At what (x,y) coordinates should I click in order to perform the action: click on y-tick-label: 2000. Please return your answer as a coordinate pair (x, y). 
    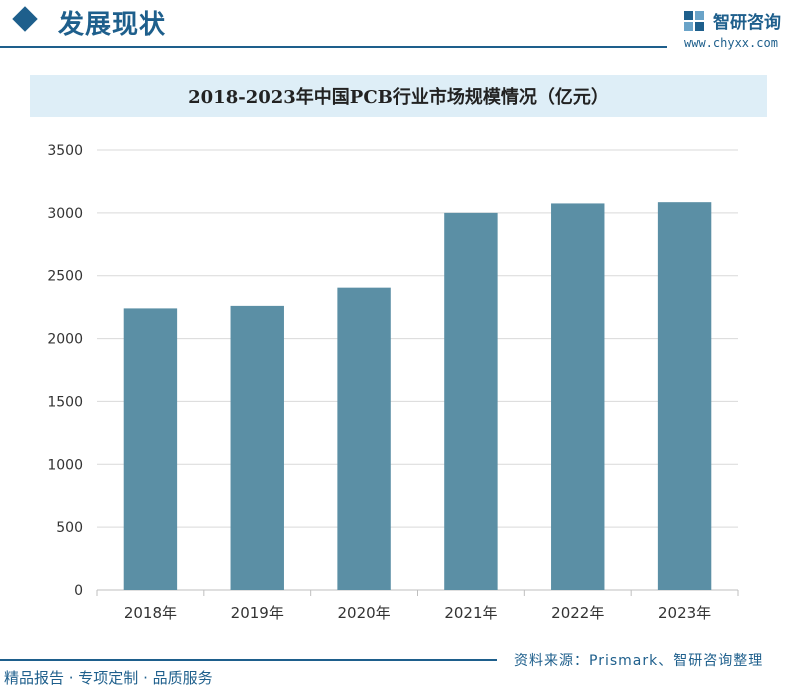
    Looking at the image, I should click on (65, 340).